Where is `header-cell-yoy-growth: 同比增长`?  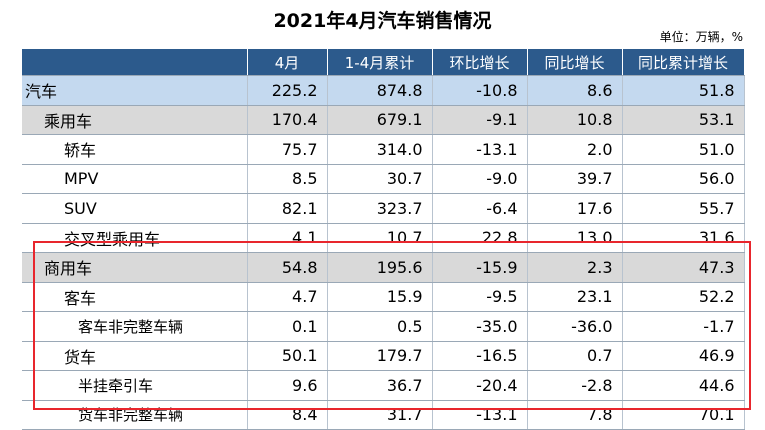 header-cell-yoy-growth: 同比增长 is located at coordinates (575, 62).